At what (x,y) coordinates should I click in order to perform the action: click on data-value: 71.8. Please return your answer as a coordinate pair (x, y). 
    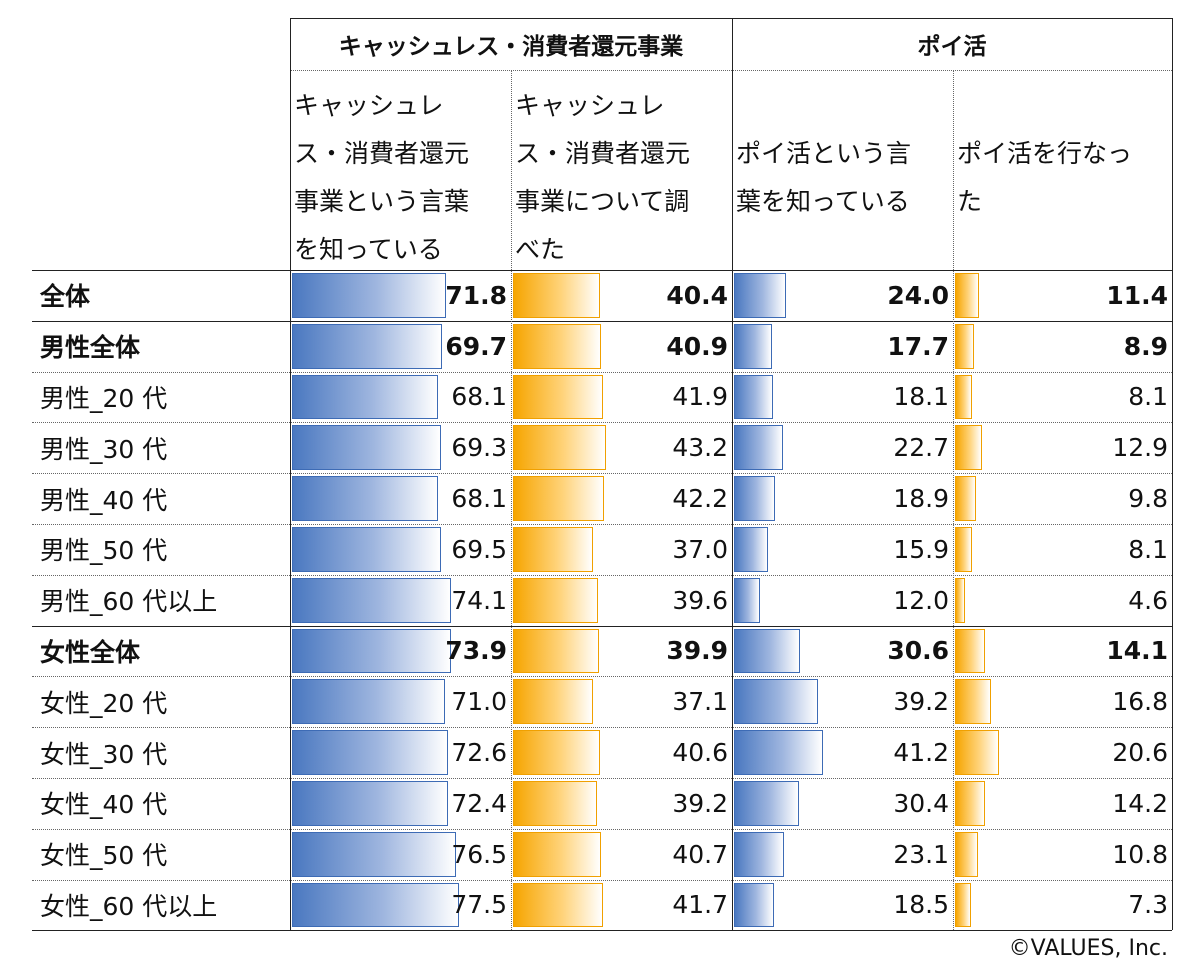
    Looking at the image, I should click on (476, 295).